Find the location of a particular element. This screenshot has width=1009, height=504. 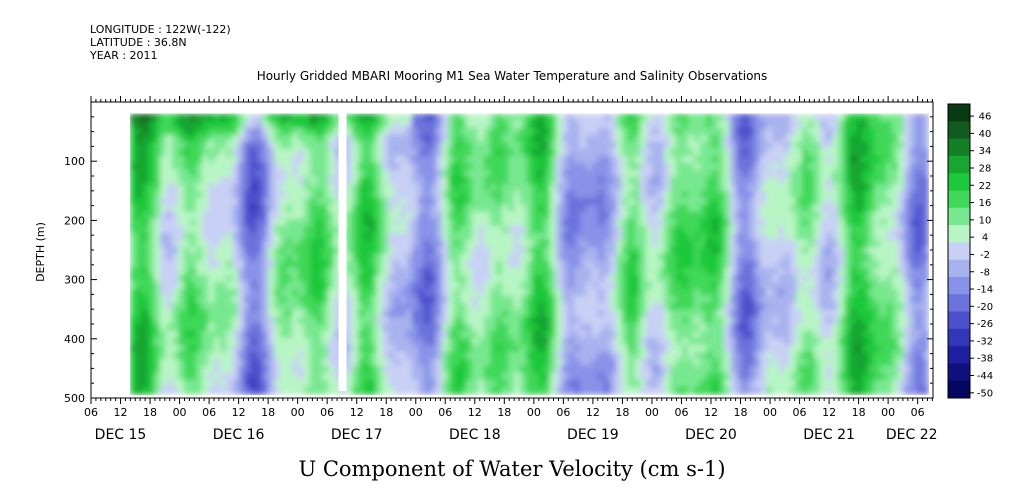

x-day-label: DEC 19 is located at coordinates (593, 435).